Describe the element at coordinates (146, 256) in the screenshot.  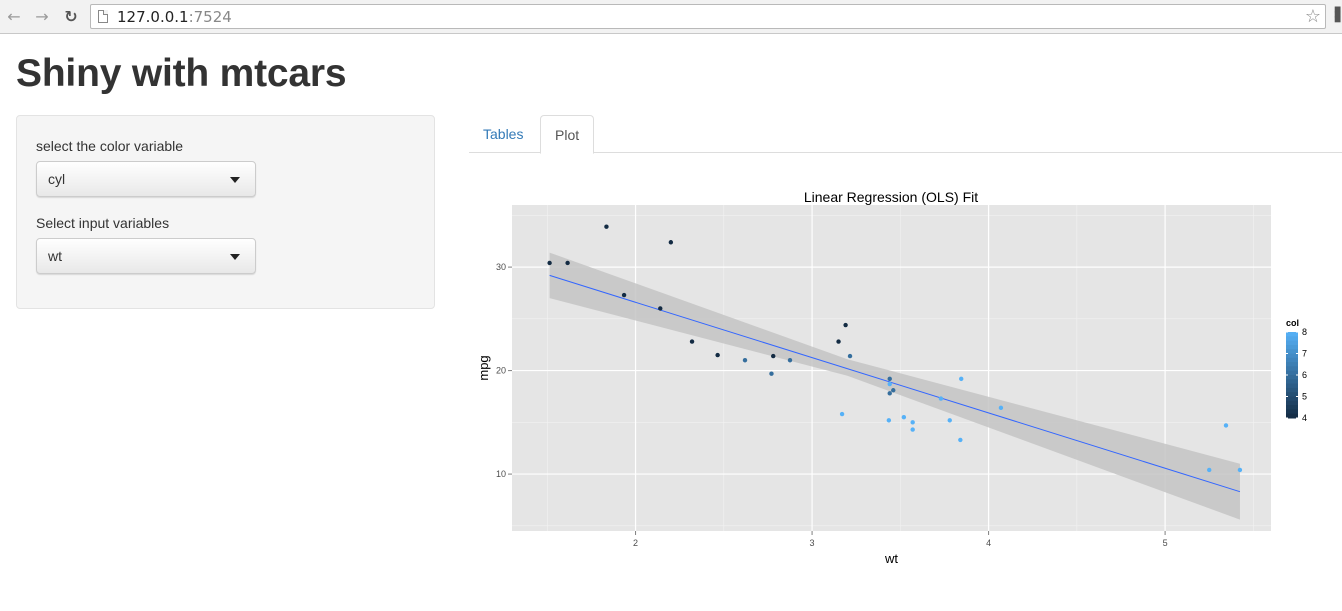
I see `input-variables-select: wt` at that location.